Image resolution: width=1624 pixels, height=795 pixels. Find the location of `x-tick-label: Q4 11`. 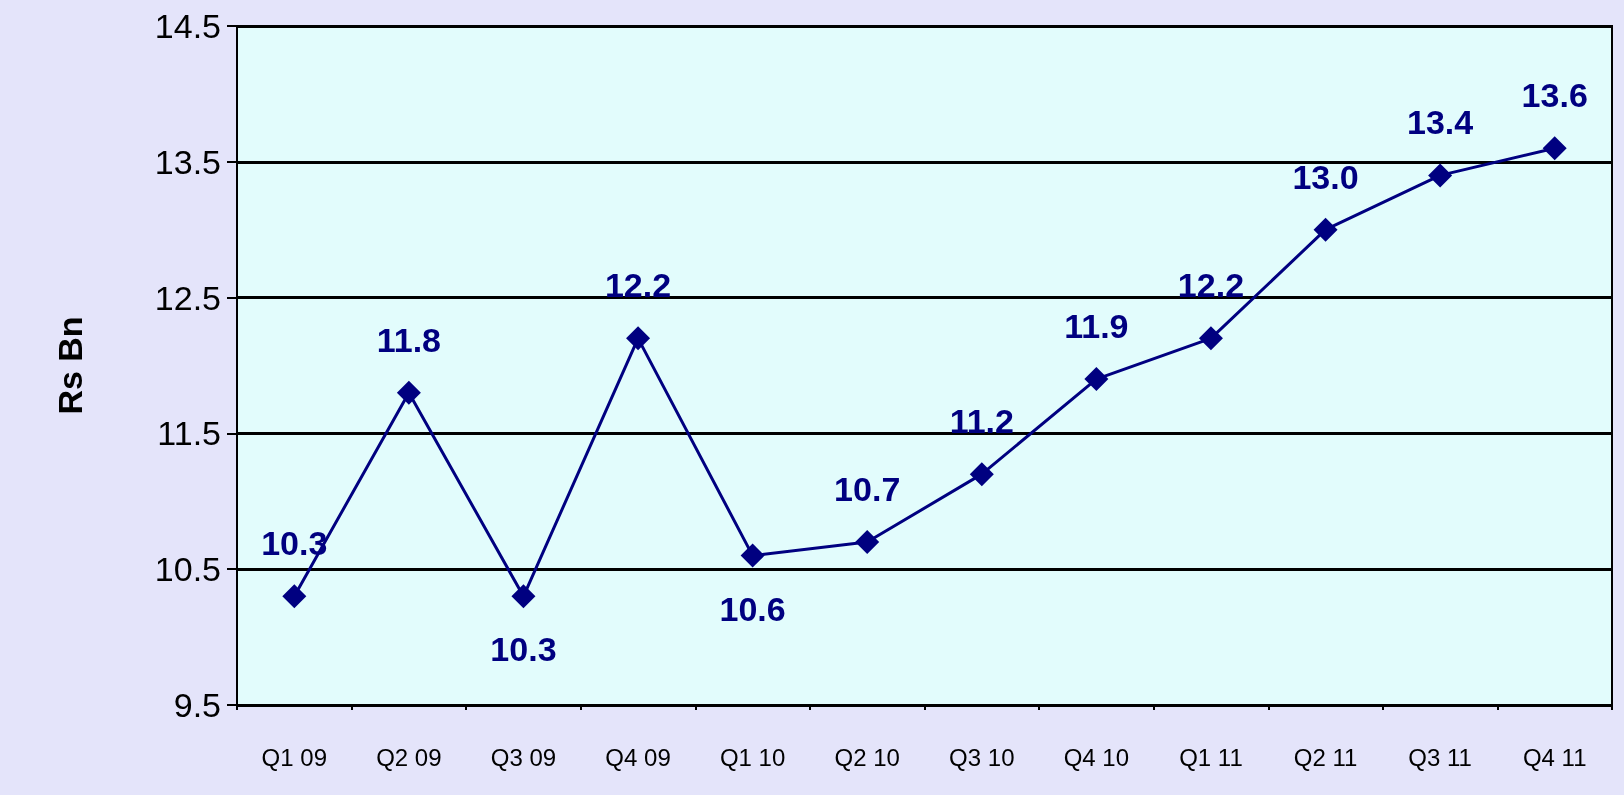

x-tick-label: Q4 11 is located at coordinates (1554, 757).